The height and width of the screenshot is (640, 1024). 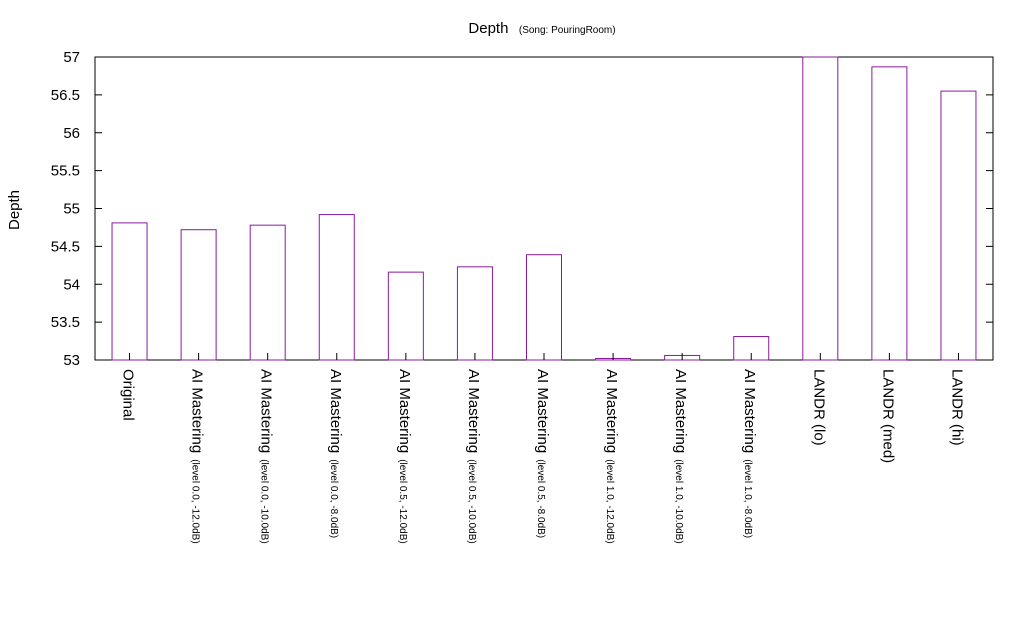 I want to click on x-tick-label-main: LANDR (hi), so click(x=956, y=407).